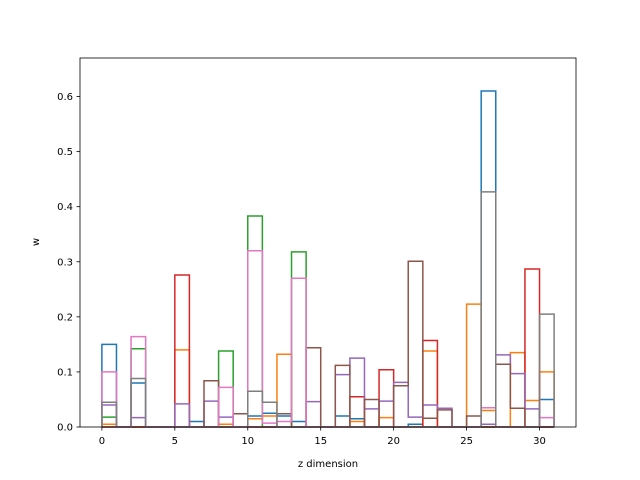  I want to click on y-tick-label: 0.0, so click(65, 428).